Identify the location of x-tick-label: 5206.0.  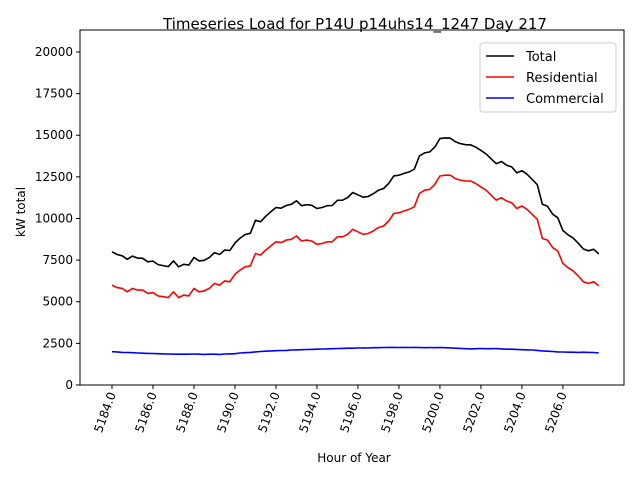
(556, 412).